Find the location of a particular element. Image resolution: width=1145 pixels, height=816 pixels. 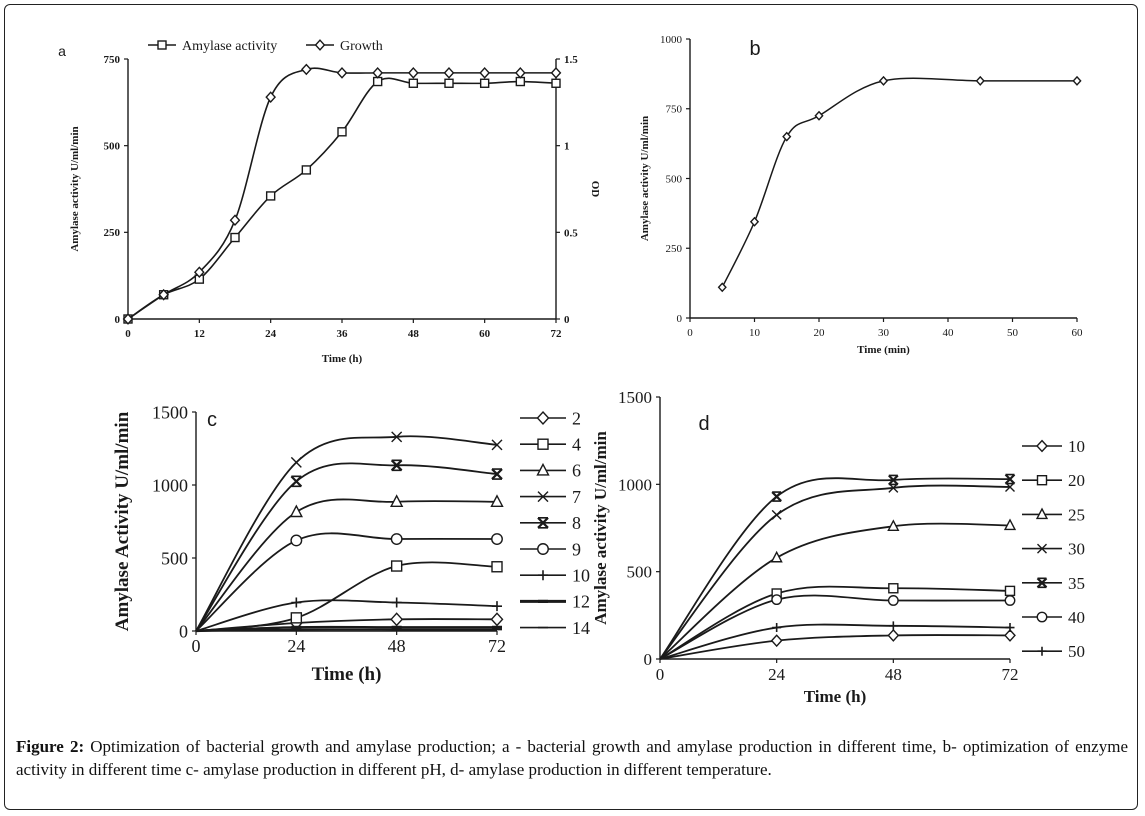

chart-a-series-line is located at coordinates (341, 193).